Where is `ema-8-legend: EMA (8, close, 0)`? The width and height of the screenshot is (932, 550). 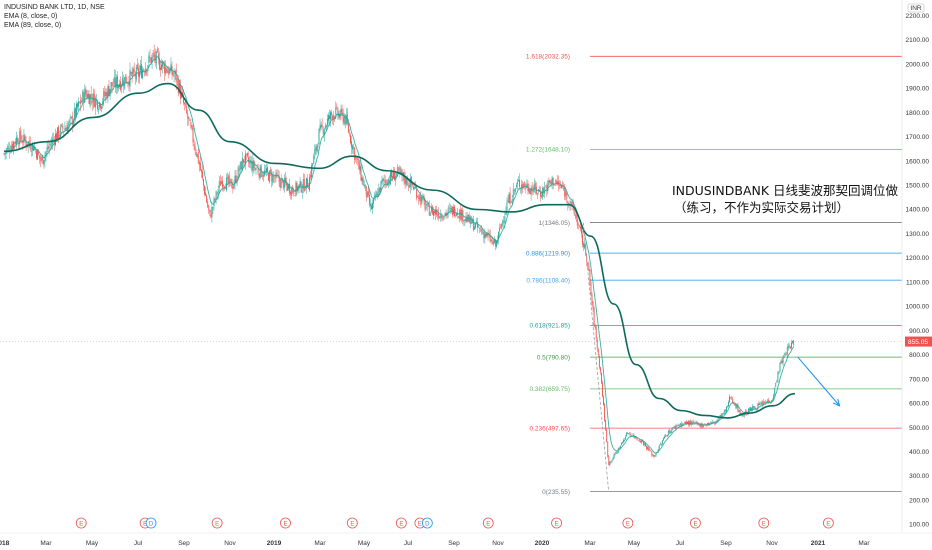
ema-8-legend: EMA (8, close, 0) is located at coordinates (31, 16).